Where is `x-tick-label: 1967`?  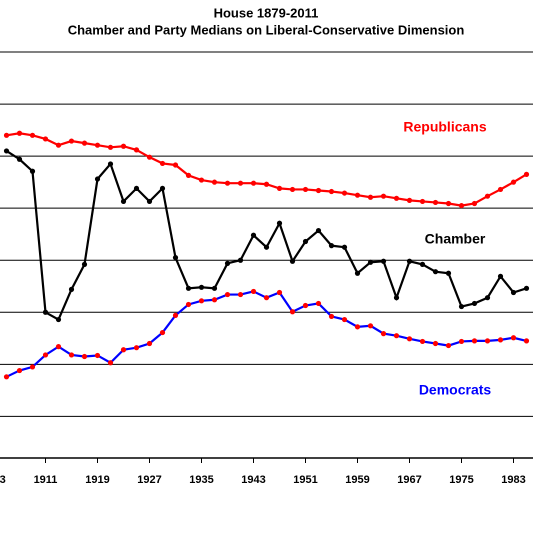
x-tick-label: 1967 is located at coordinates (409, 480).